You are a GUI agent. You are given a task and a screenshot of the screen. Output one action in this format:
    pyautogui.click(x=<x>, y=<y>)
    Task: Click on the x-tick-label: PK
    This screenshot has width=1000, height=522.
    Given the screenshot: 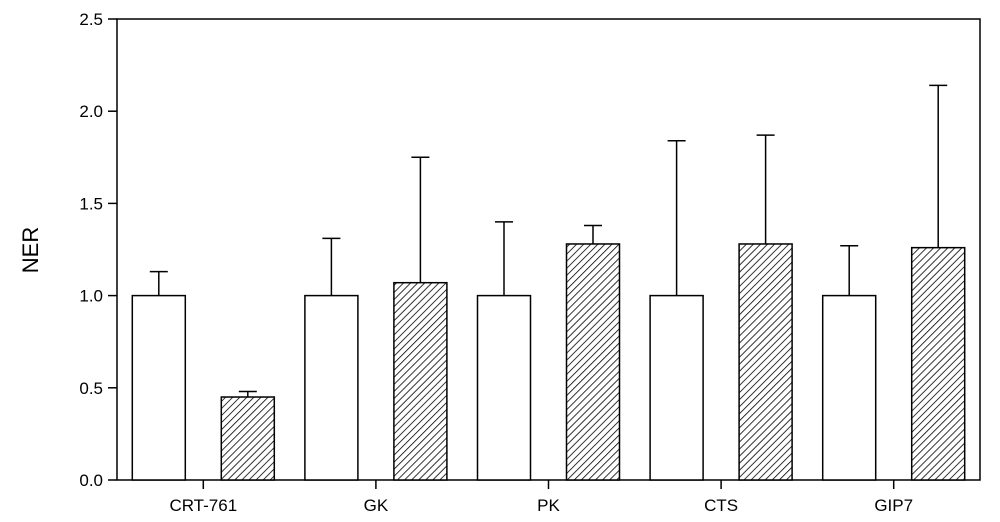 What is the action you would take?
    pyautogui.click(x=548, y=505)
    